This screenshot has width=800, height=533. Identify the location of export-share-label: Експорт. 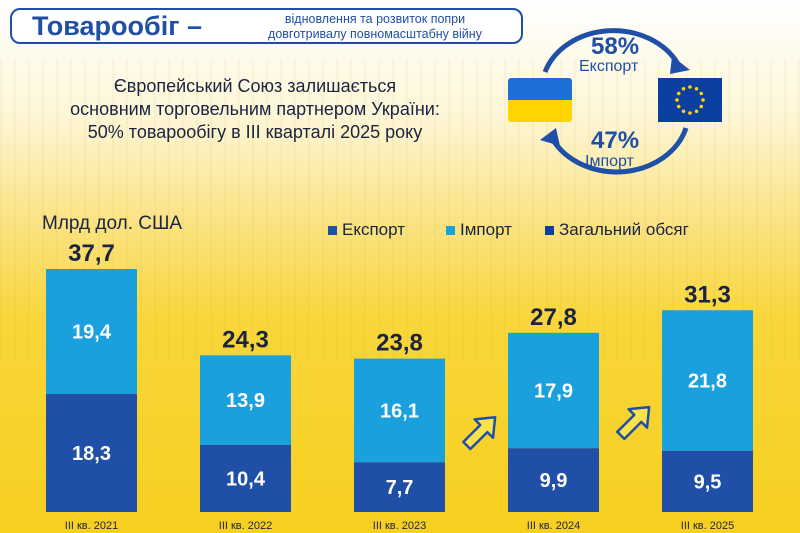
(609, 66).